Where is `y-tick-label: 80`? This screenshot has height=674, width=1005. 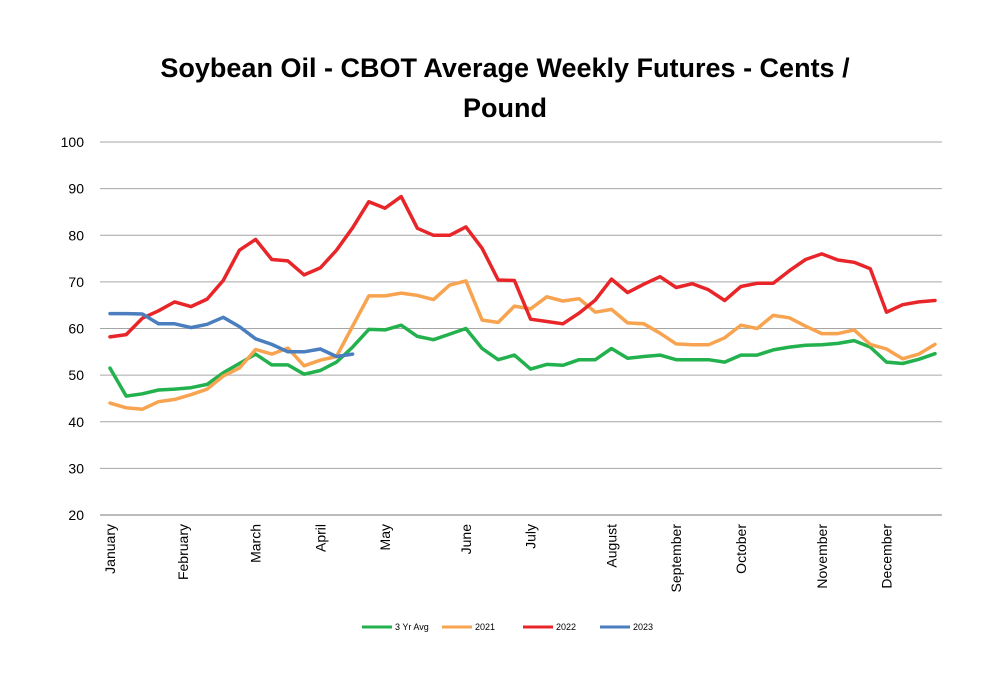
y-tick-label: 80 is located at coordinates (76, 235).